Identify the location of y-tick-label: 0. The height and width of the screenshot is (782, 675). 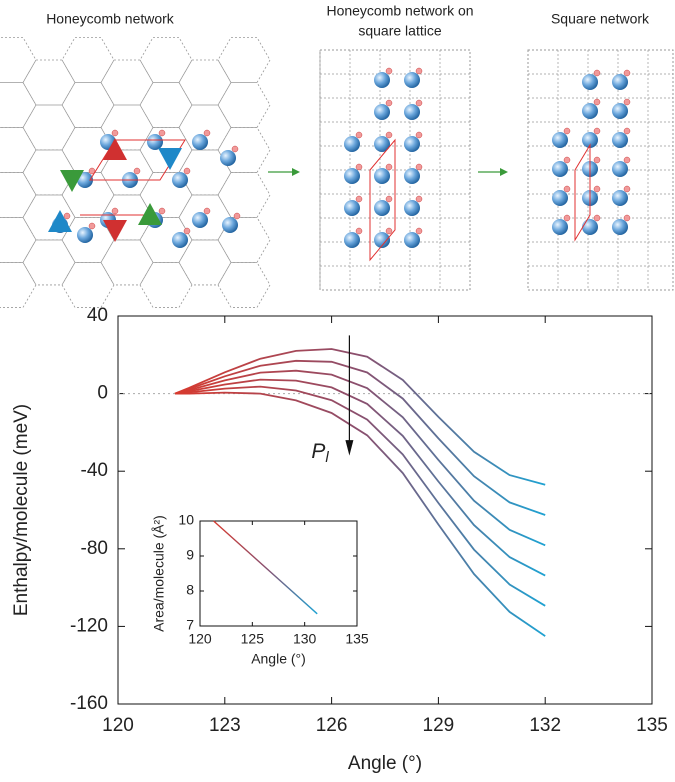
(102, 393).